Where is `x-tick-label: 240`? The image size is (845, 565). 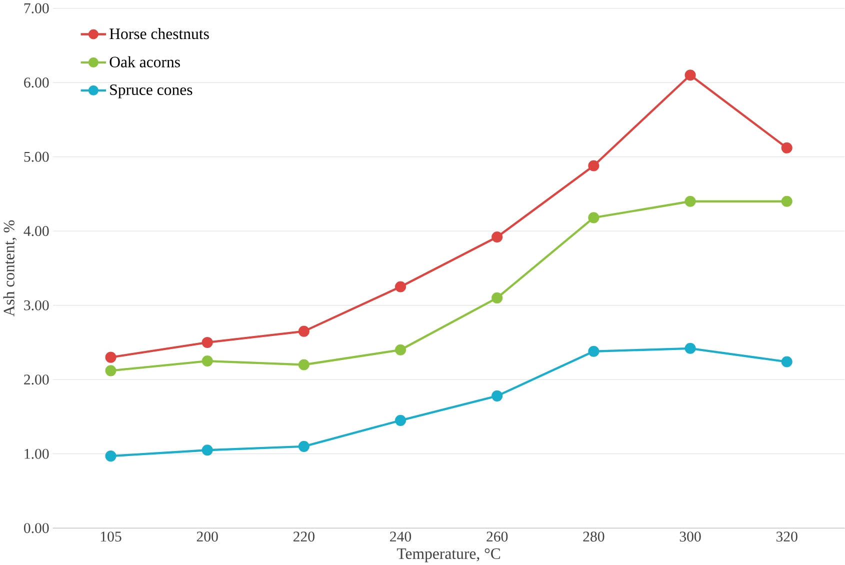 x-tick-label: 240 is located at coordinates (401, 536).